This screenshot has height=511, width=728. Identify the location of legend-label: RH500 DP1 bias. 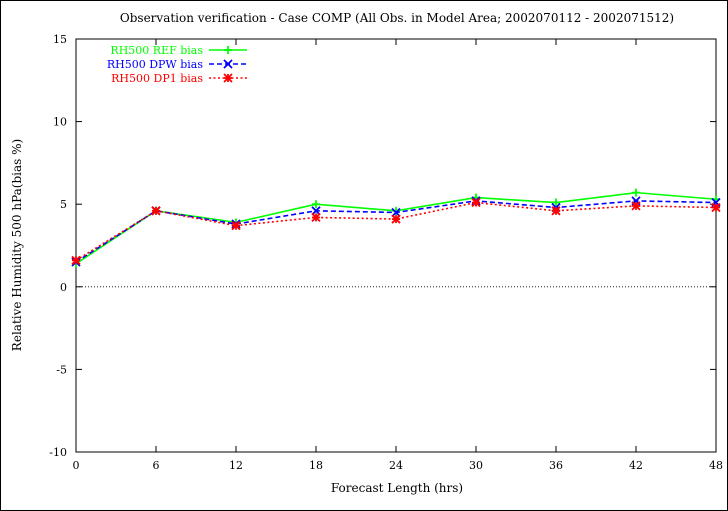
(157, 78).